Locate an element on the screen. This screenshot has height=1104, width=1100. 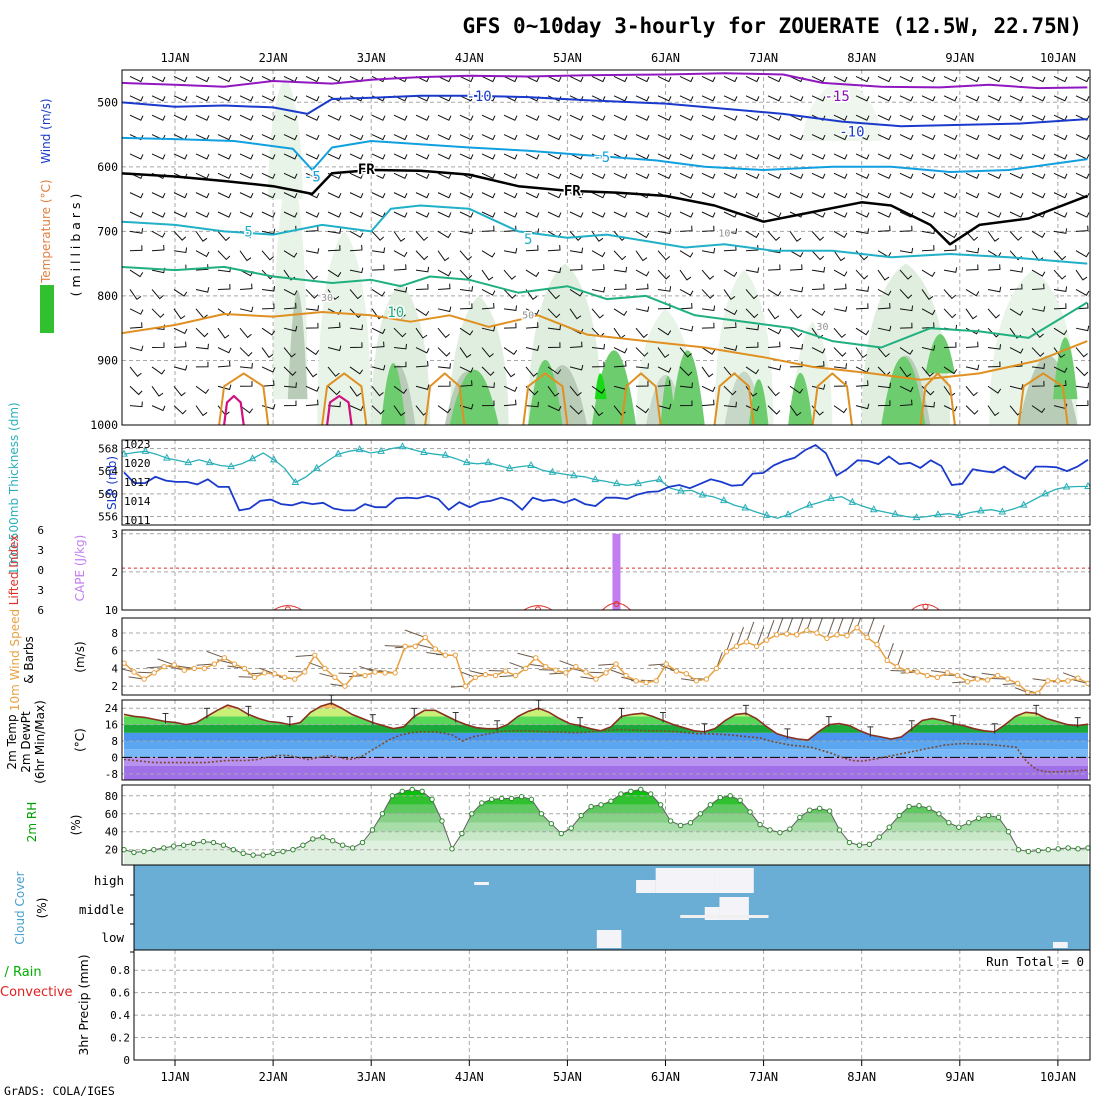
contour-label: 50 is located at coordinates (528, 315).